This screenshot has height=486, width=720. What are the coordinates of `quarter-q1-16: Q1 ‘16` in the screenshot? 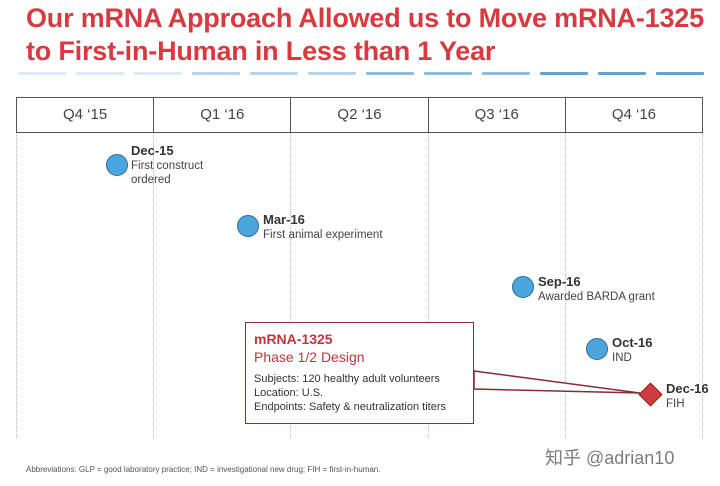 It's located at (223, 115).